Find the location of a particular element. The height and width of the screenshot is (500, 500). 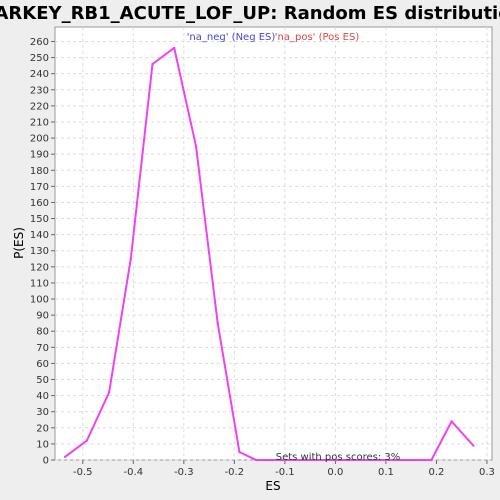

y-tick-label: 140 is located at coordinates (39, 235).